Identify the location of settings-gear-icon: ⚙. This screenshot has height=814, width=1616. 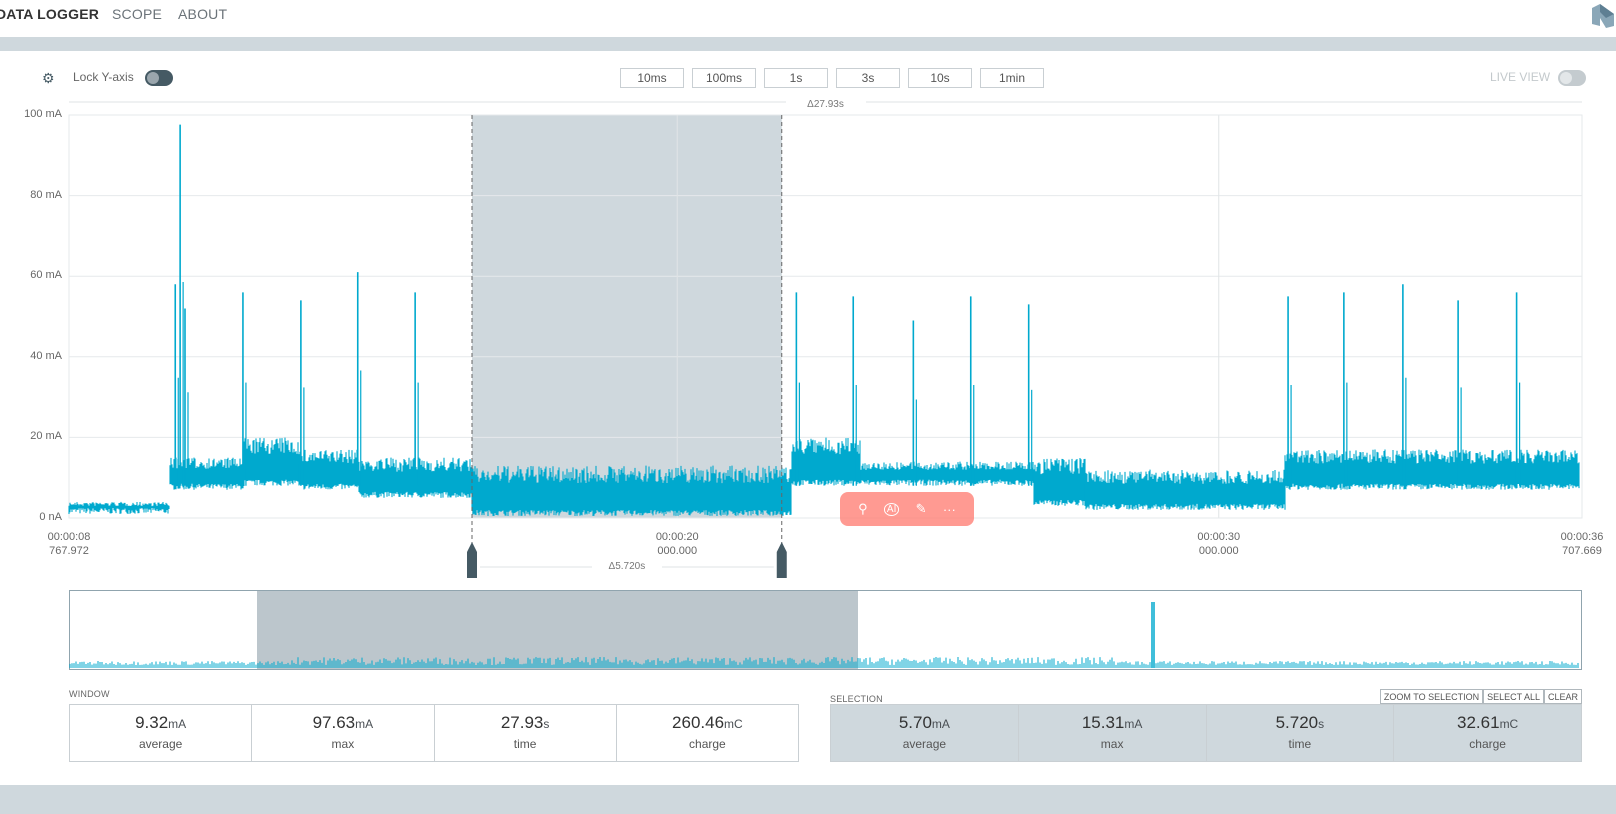
(48, 78).